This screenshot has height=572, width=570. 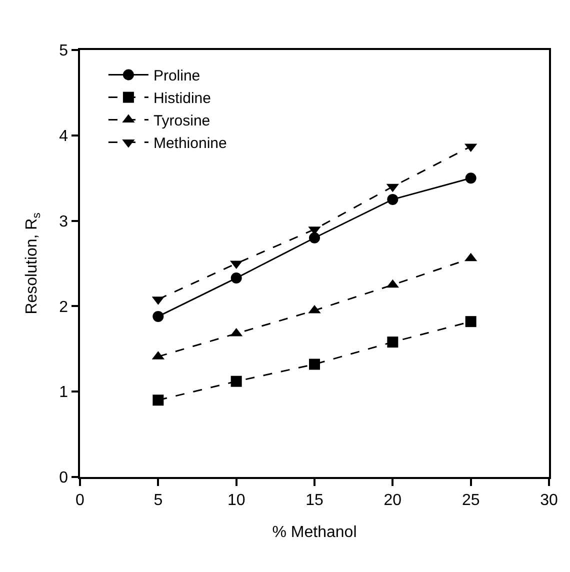 What do you see at coordinates (63, 393) in the screenshot?
I see `y-tick-label: 1` at bounding box center [63, 393].